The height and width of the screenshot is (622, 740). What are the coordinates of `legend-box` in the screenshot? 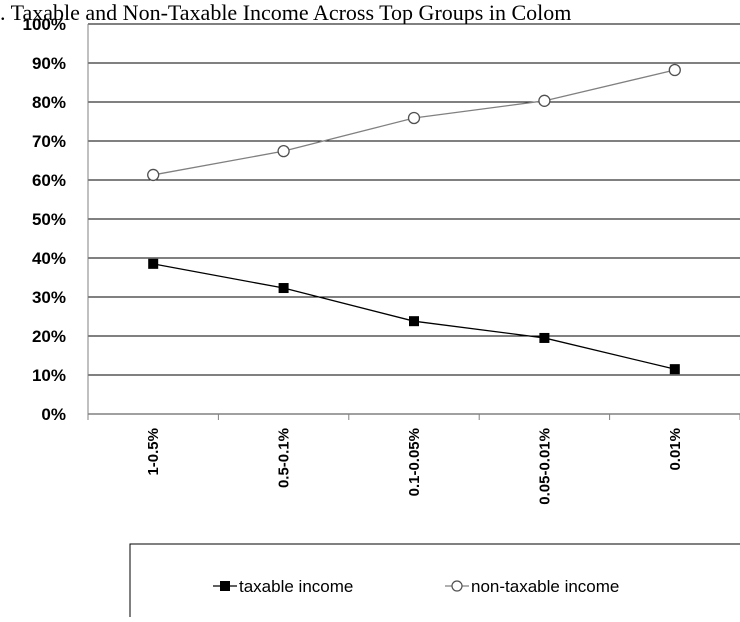 It's located at (434, 580).